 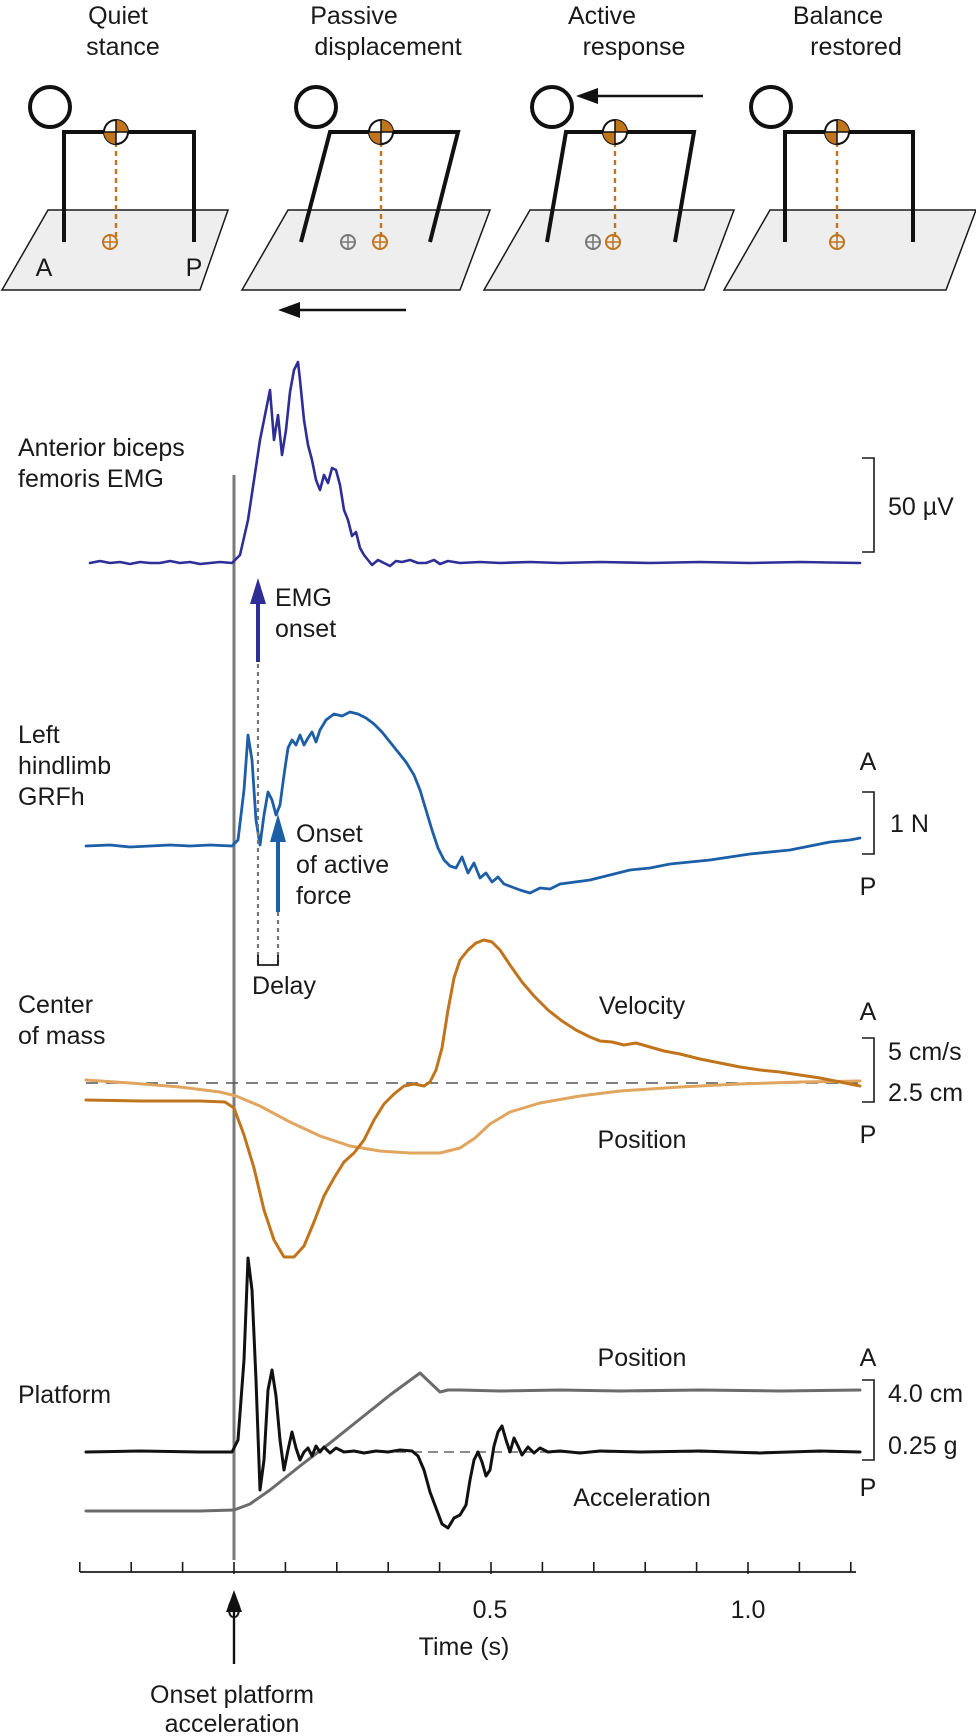 I want to click on emg-scale-bar: 50 µV, so click(x=908, y=505).